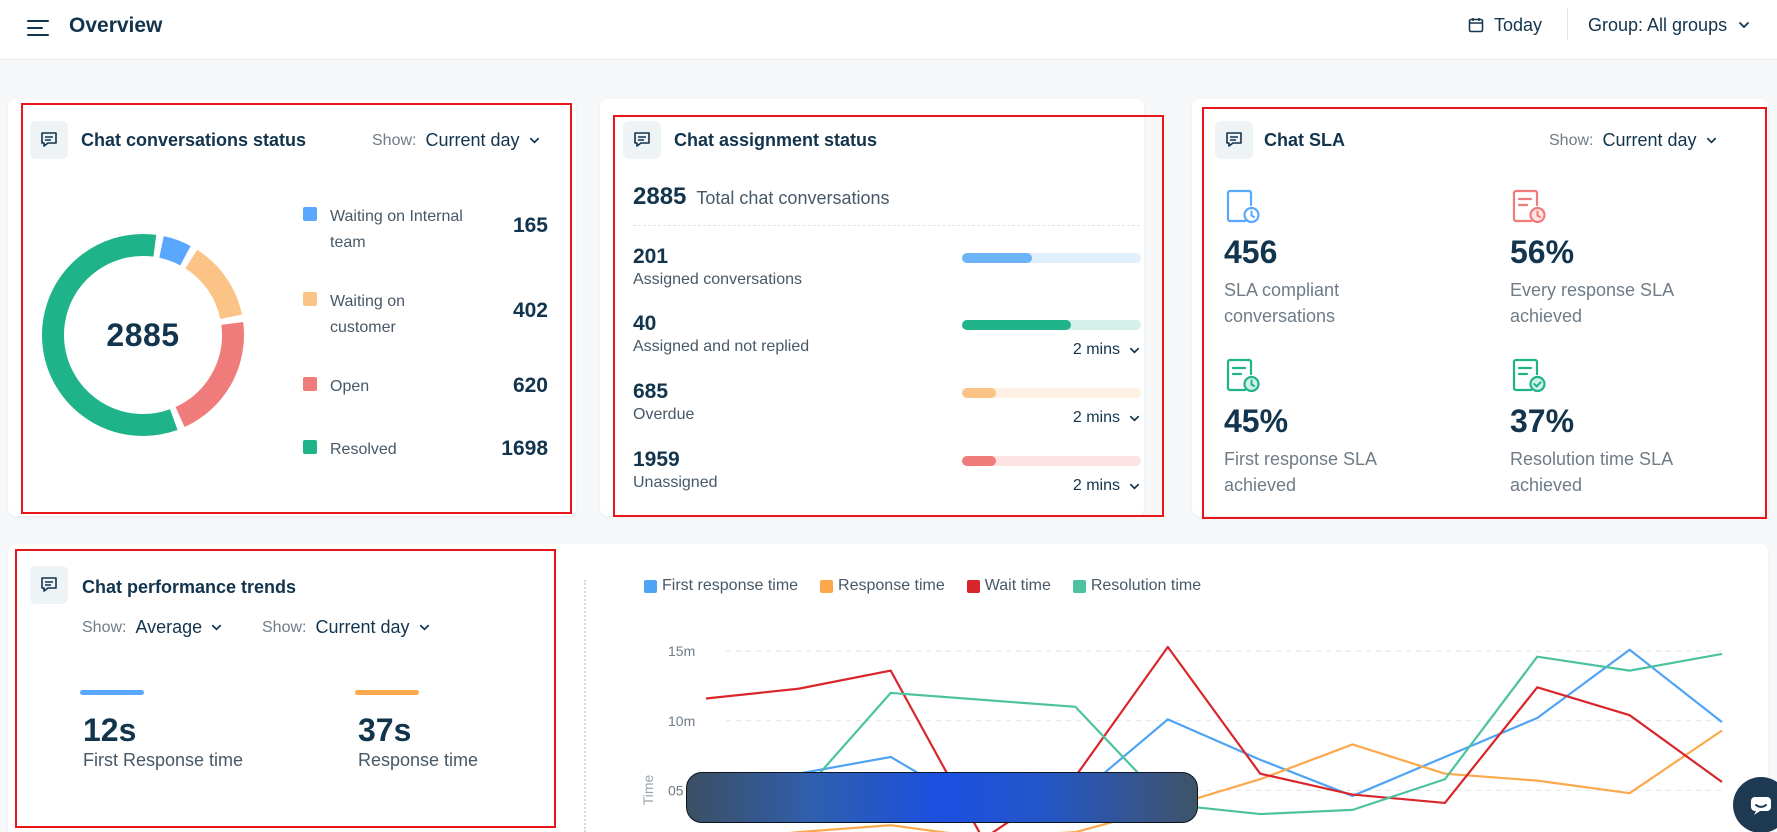 The image size is (1777, 832). What do you see at coordinates (1518, 24) in the screenshot?
I see `date-filter-label: Today` at bounding box center [1518, 24].